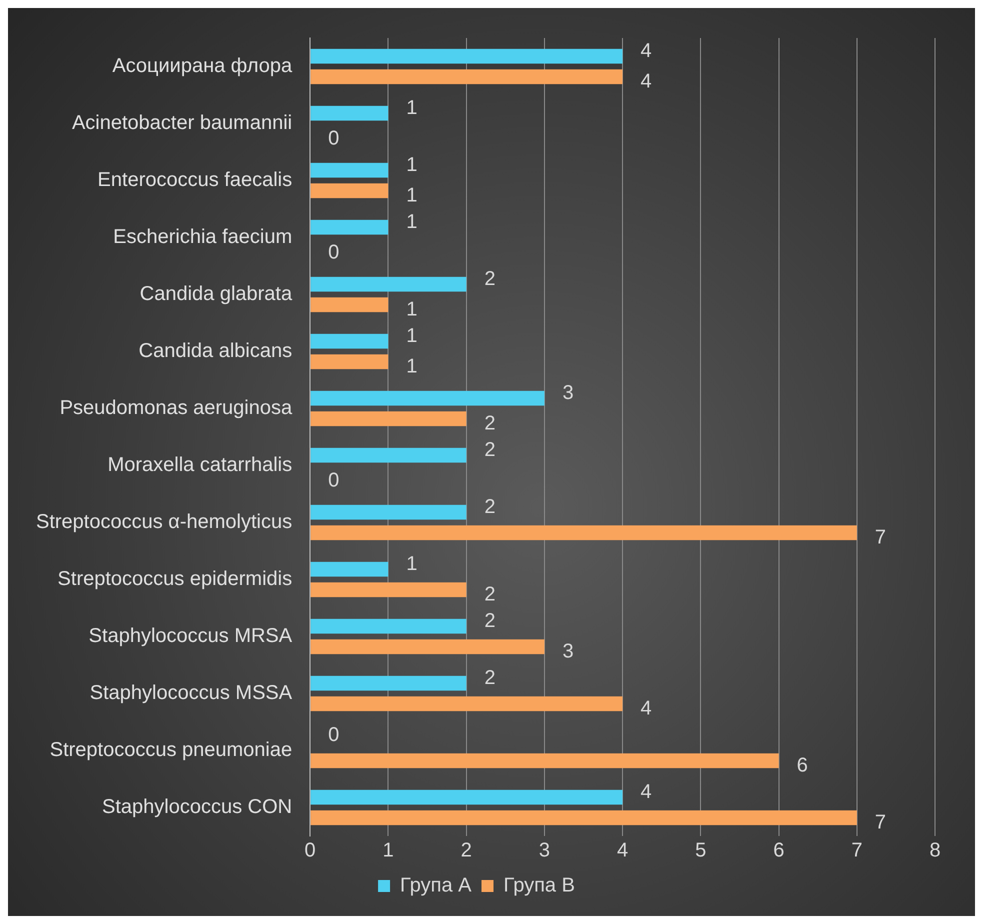 The width and height of the screenshot is (983, 924). Describe the element at coordinates (215, 351) in the screenshot. I see `y-tick-label: Candida albicans` at that location.